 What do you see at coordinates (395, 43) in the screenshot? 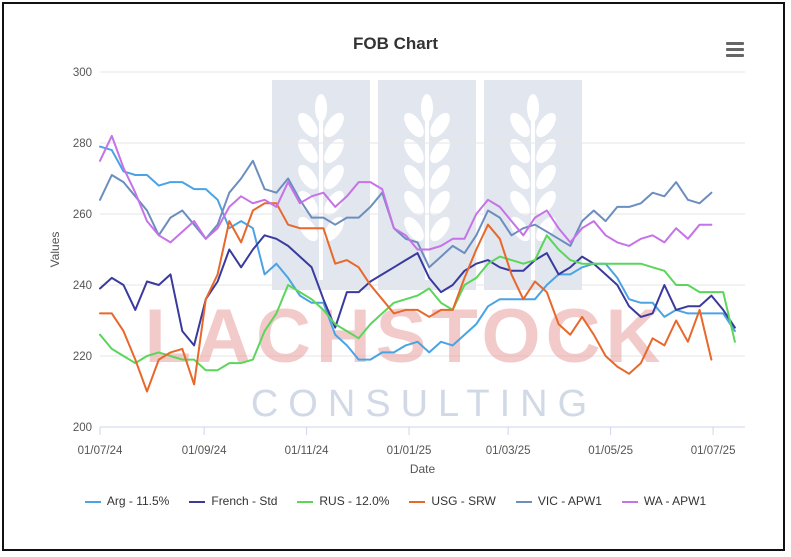
I see `chart-title: FOB Chart` at bounding box center [395, 43].